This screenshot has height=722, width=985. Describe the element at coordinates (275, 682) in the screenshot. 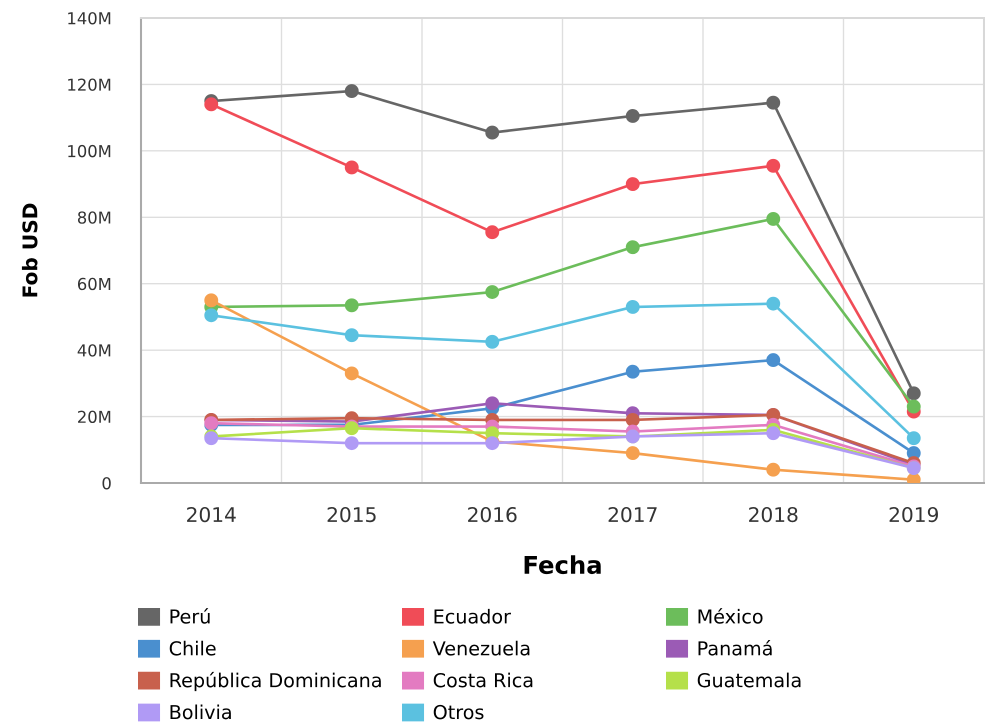

I see `legend-label: República Dominicana` at that location.